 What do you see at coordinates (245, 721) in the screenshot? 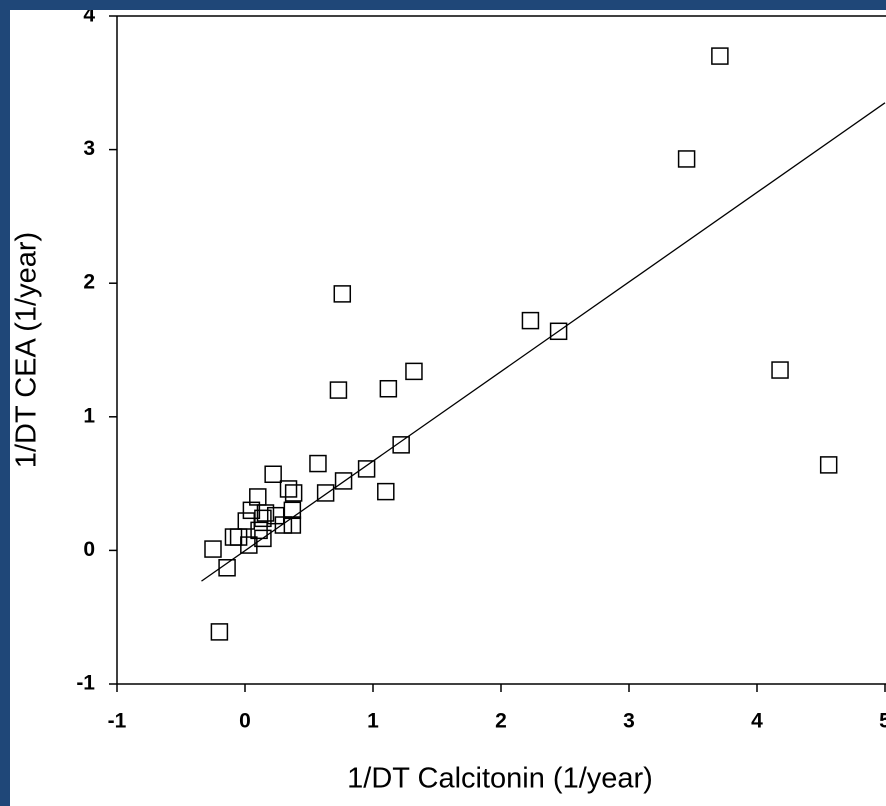
I see `x-tick-label: 0` at bounding box center [245, 721].